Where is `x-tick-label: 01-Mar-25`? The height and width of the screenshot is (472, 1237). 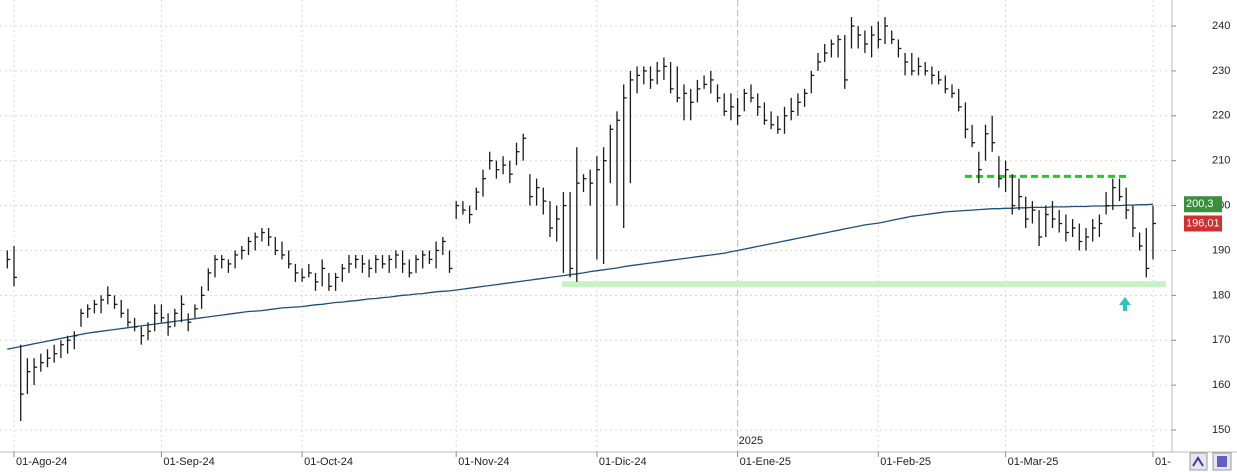 x-tick-label: 01-Mar-25 is located at coordinates (1033, 462).